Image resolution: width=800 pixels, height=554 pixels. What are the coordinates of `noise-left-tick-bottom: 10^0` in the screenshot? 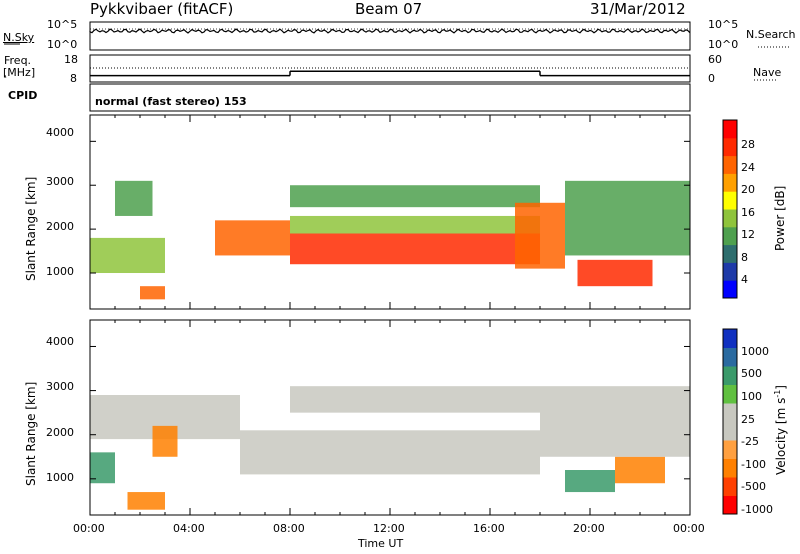 It's located at (62, 44).